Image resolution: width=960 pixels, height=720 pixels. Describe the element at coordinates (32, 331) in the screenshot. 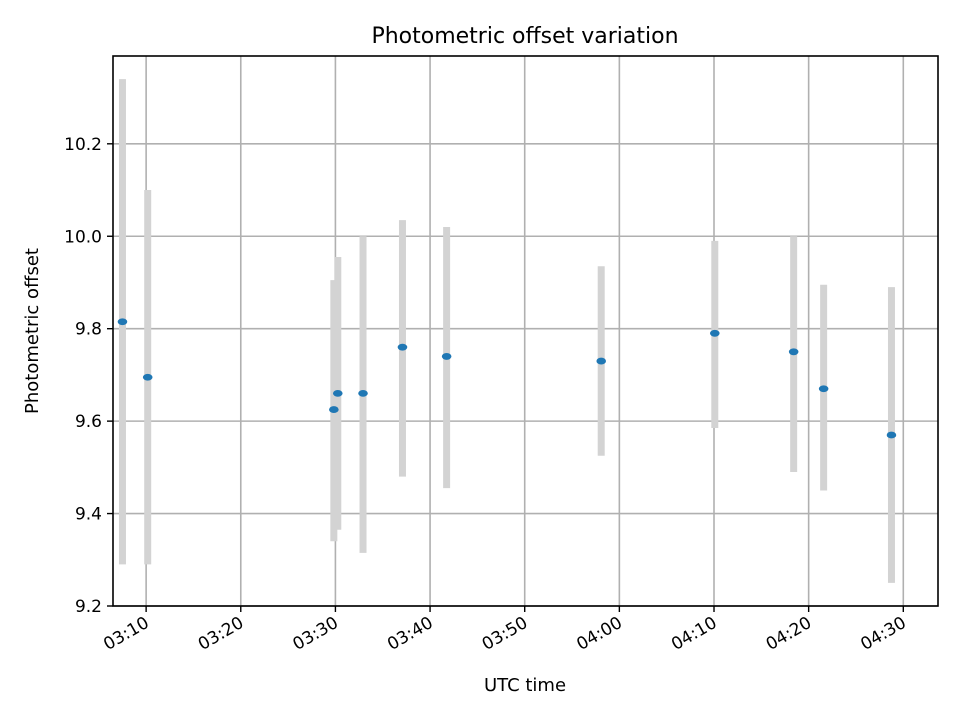

I see `y-axis-label: Photometric offset` at that location.